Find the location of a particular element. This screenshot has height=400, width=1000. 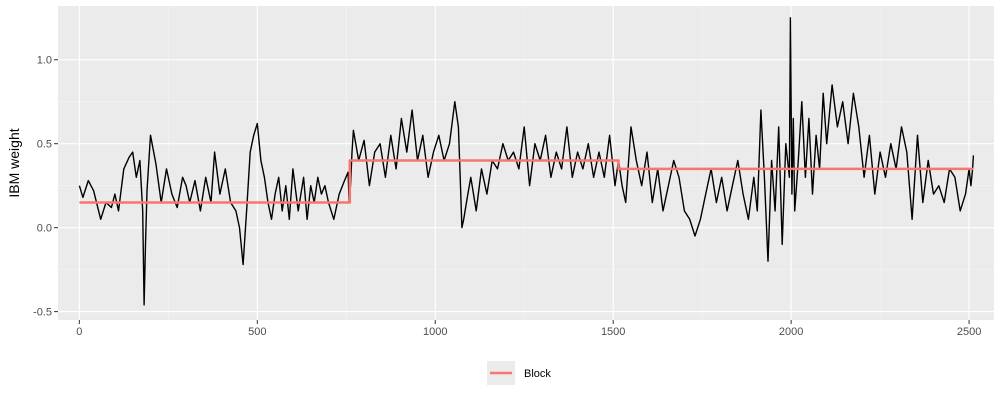

legend-label-block: Block is located at coordinates (537, 374).